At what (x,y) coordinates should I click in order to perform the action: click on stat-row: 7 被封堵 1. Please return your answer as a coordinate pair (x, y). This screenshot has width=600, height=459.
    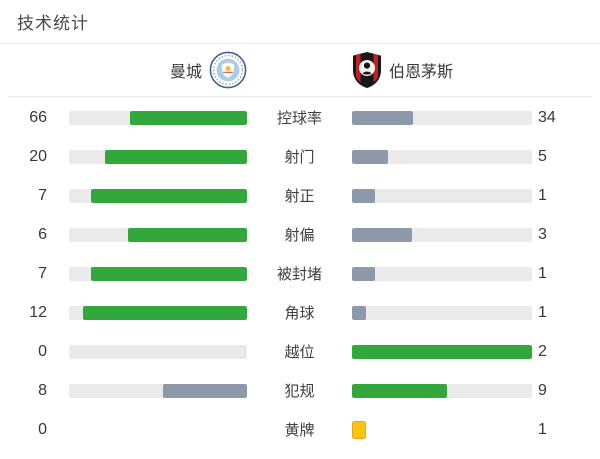
    Looking at the image, I should click on (300, 273).